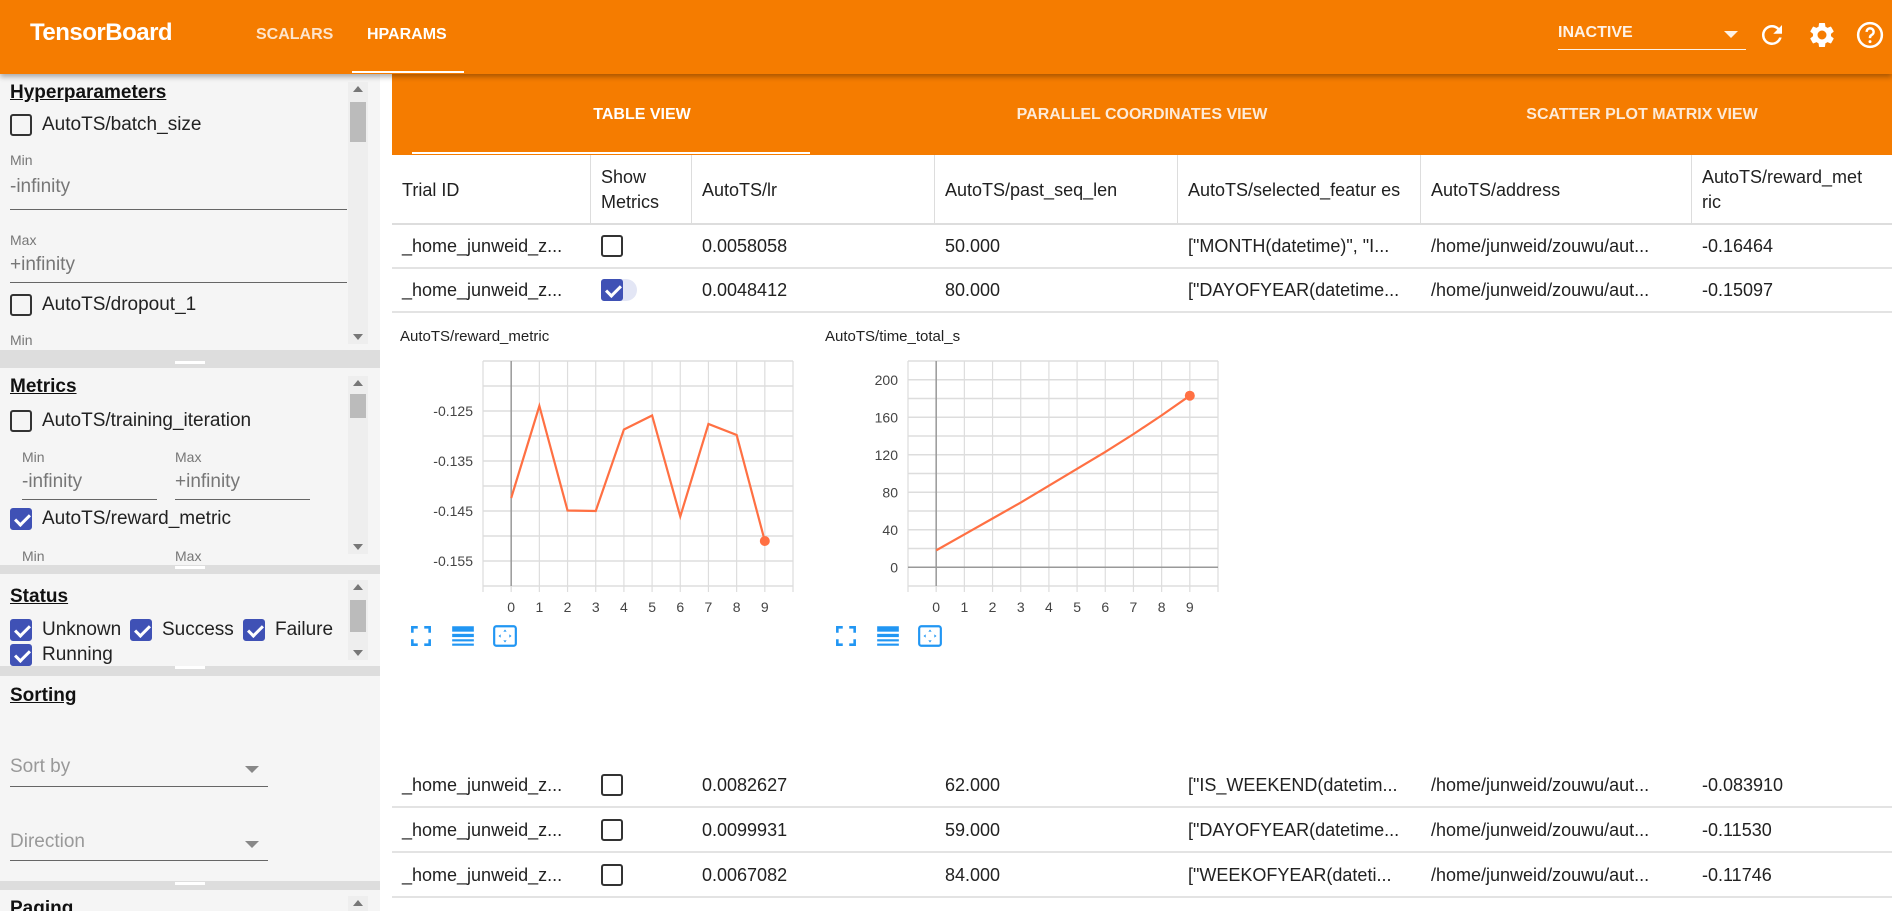  Describe the element at coordinates (1299, 190) in the screenshot. I see `column-header: AutoTS/selected_featur es` at that location.